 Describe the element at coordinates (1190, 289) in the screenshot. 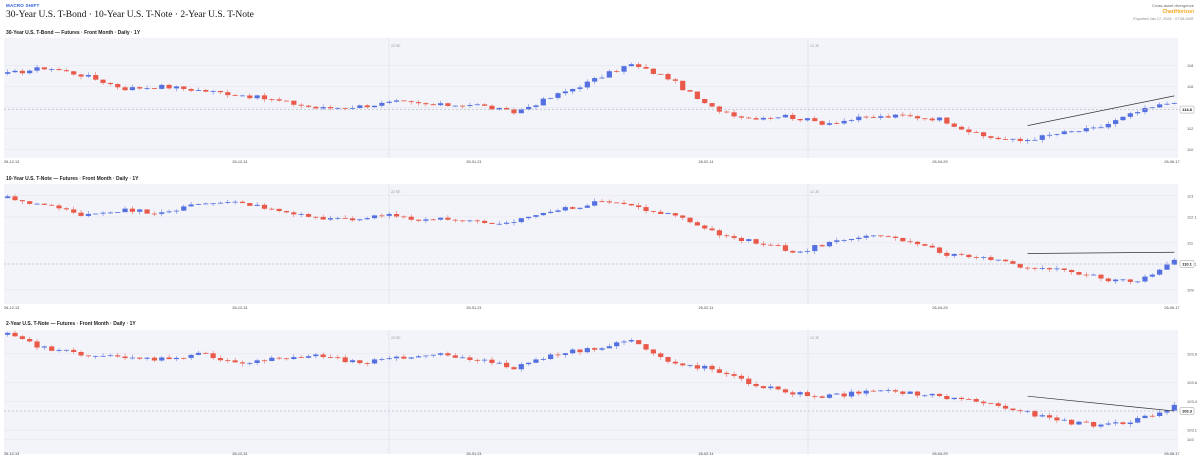

I see `y-tick-label: 109` at that location.